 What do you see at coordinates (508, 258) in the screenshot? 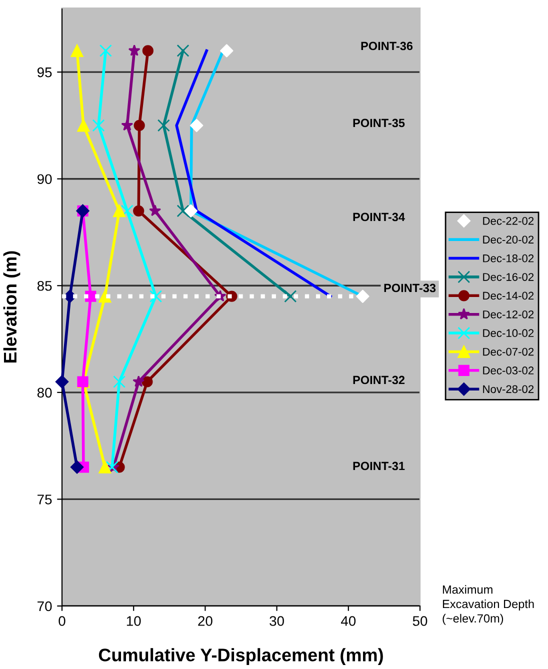
I see `legend-label: Dec-18-02` at bounding box center [508, 258].